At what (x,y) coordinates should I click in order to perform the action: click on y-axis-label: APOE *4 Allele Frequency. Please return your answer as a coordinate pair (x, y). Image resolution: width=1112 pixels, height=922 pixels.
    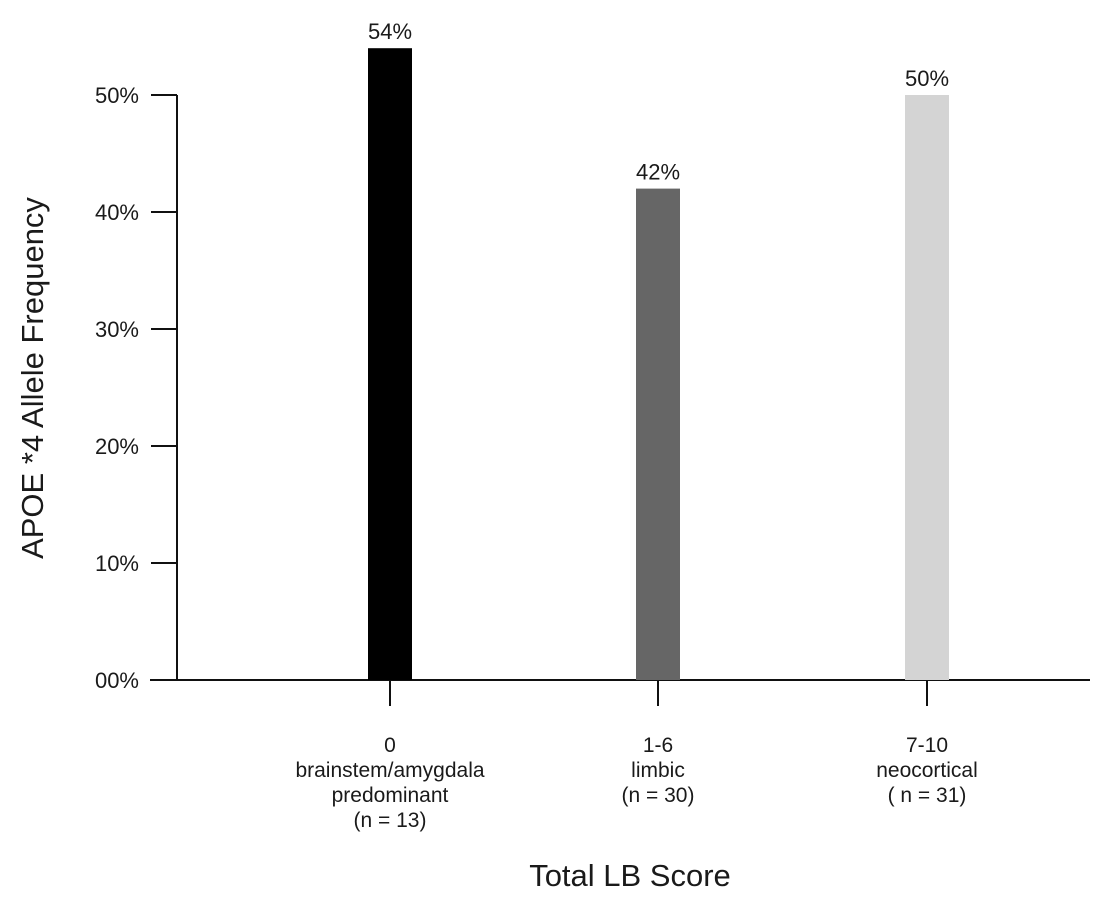
    Looking at the image, I should click on (32, 378).